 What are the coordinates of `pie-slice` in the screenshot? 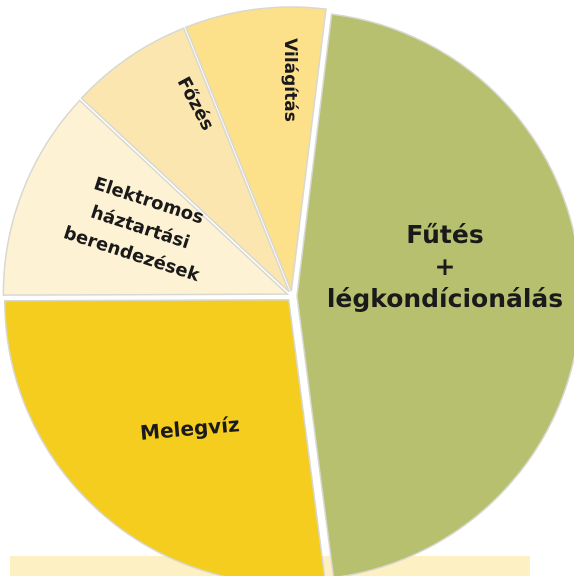 It's located at (255, 149).